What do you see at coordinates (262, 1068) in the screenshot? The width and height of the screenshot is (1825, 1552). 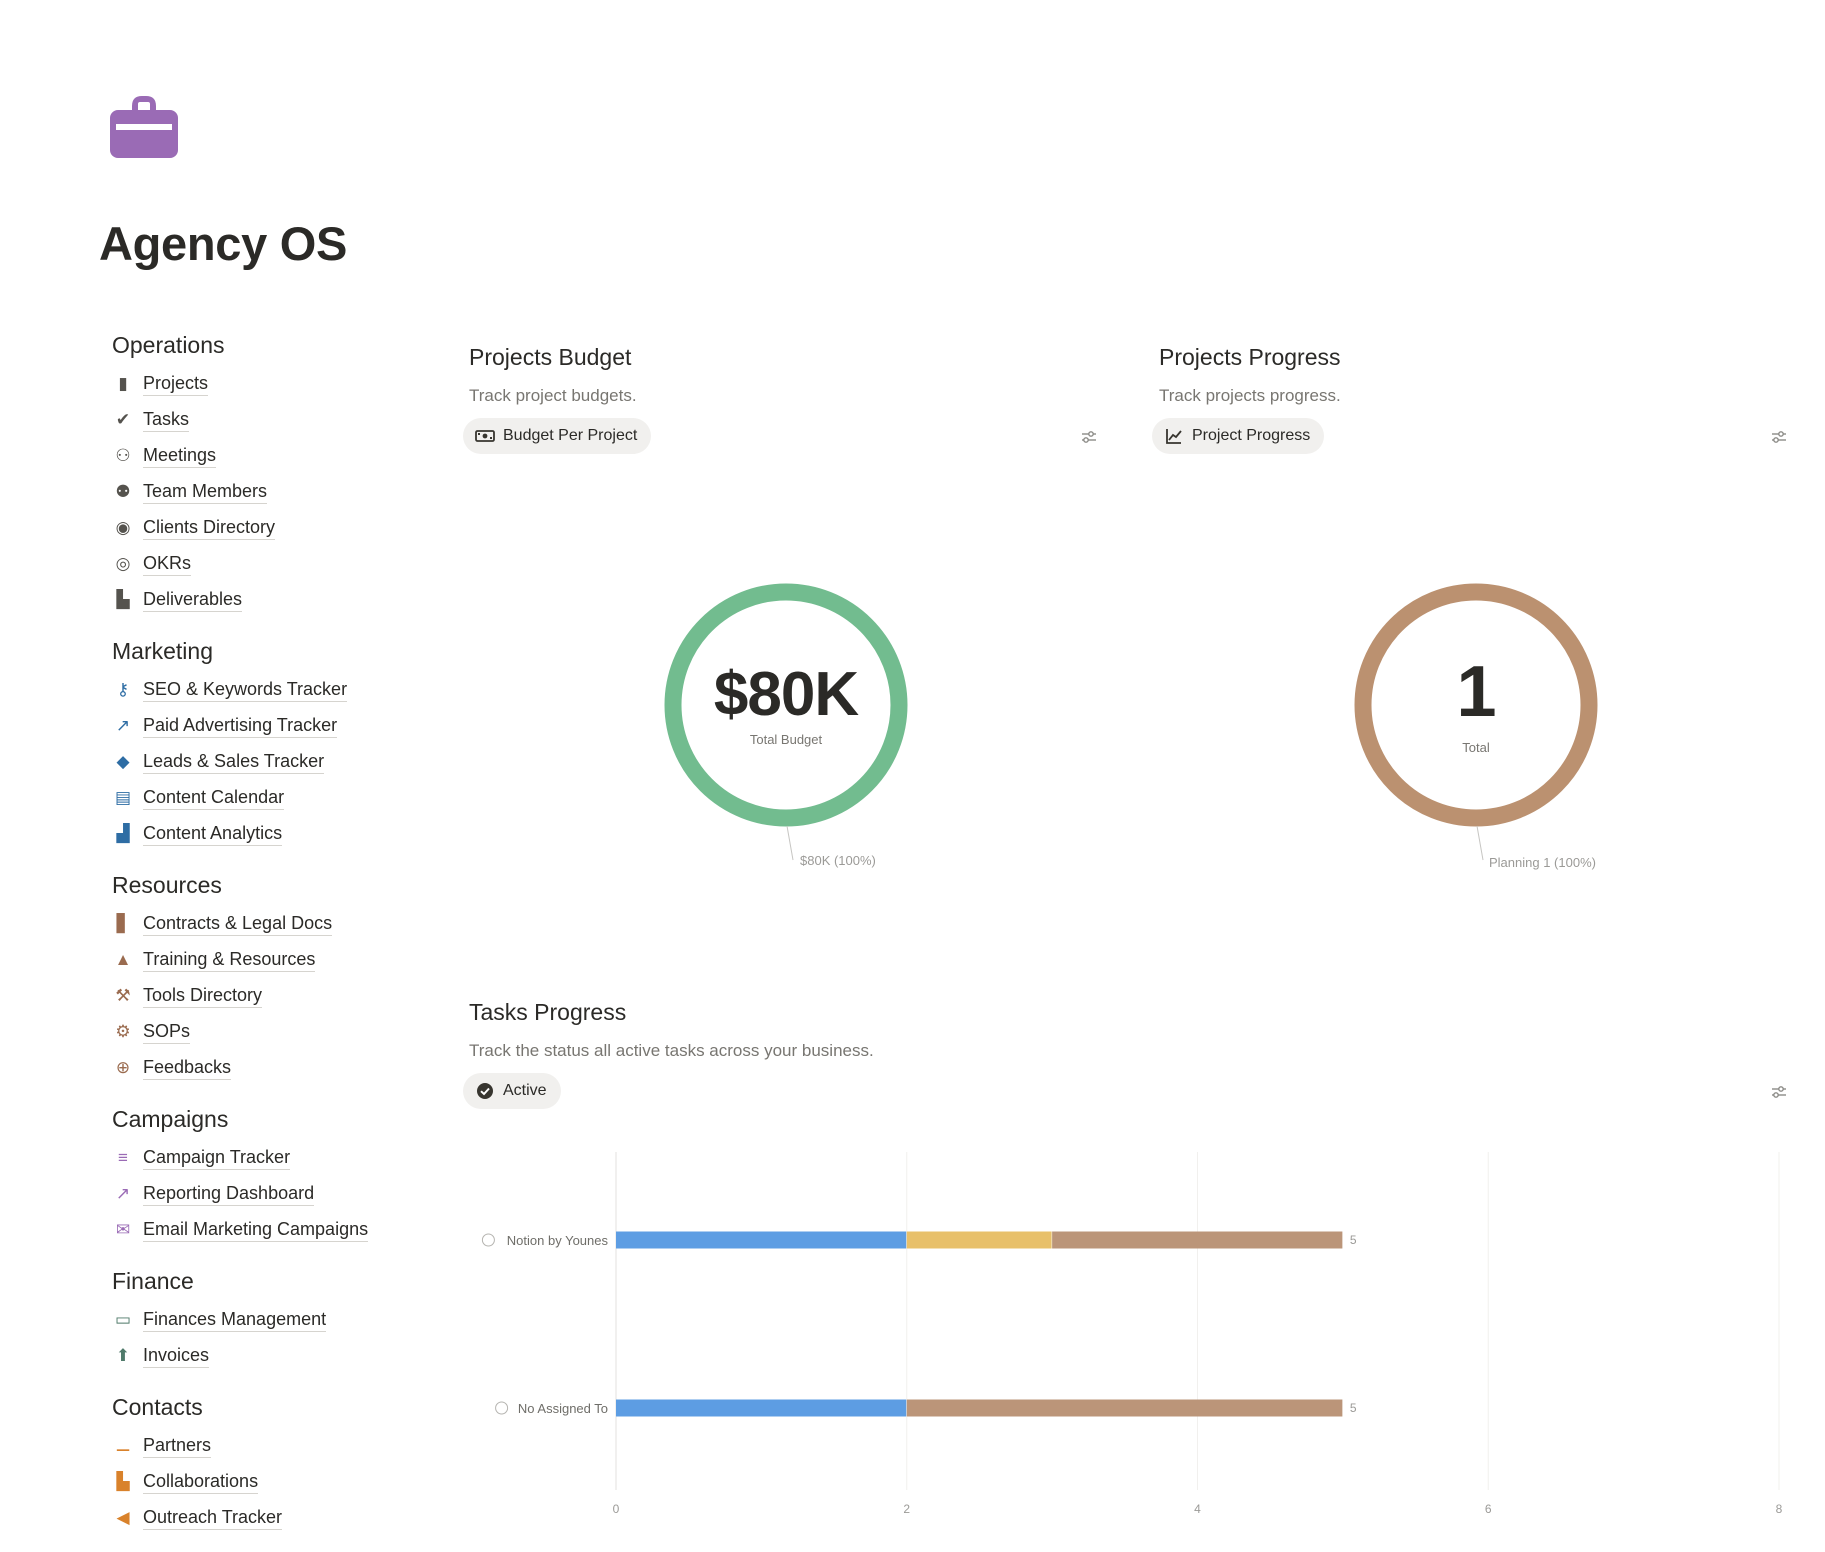 I see `sidebar-item-feedbacks: ⊕ Feedbacks` at bounding box center [262, 1068].